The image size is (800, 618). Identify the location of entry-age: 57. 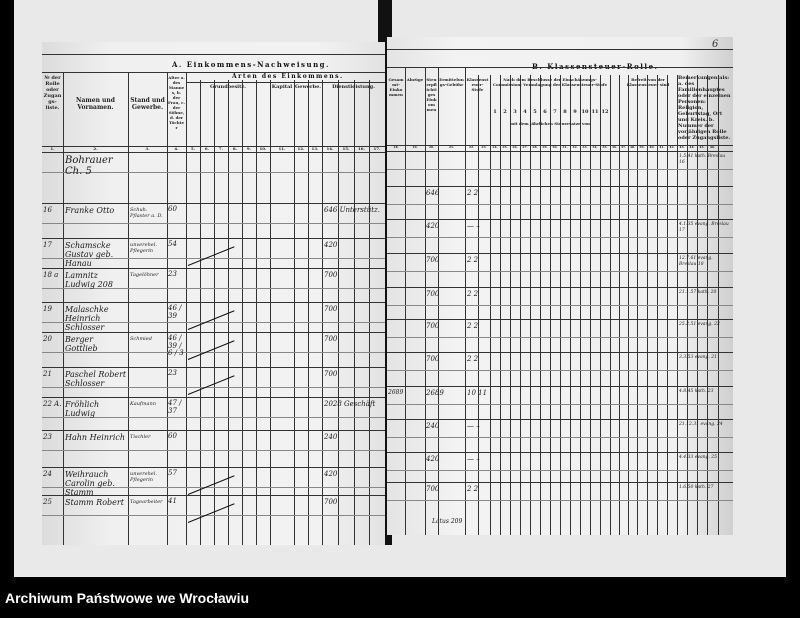
(172, 473).